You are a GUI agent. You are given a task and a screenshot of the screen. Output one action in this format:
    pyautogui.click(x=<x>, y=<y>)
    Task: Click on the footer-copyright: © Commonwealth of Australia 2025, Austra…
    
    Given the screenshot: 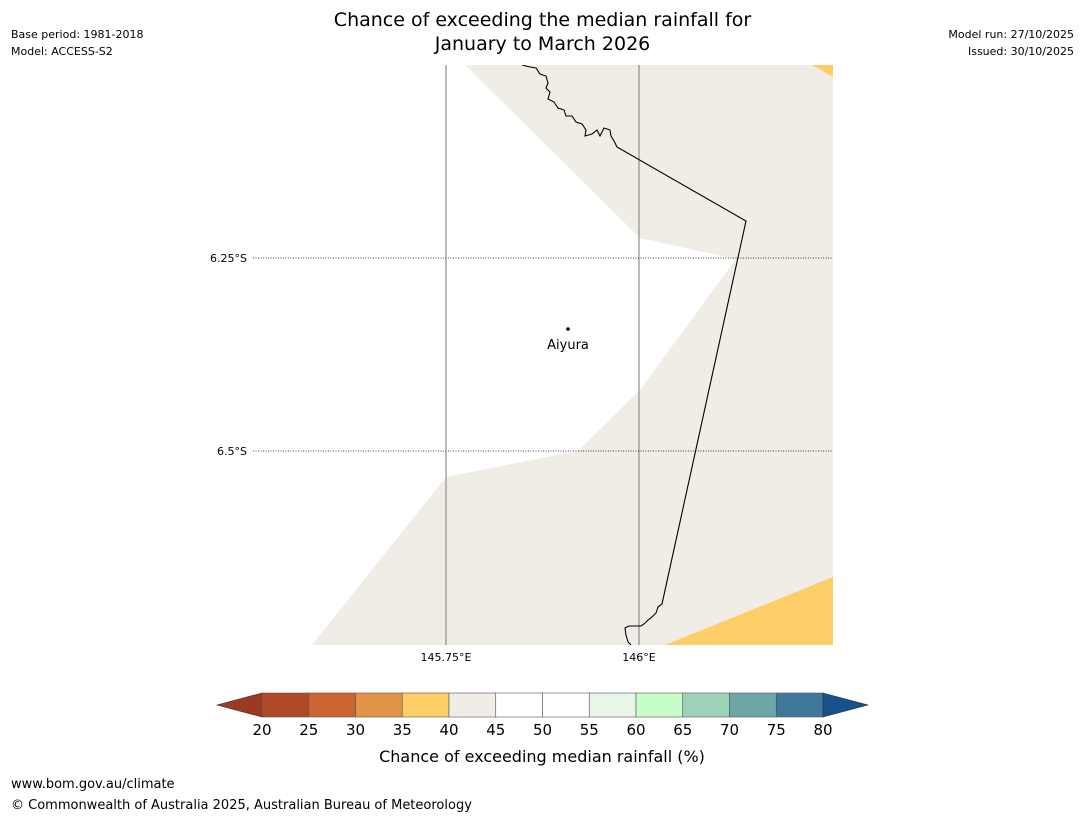 What is the action you would take?
    pyautogui.click(x=241, y=805)
    